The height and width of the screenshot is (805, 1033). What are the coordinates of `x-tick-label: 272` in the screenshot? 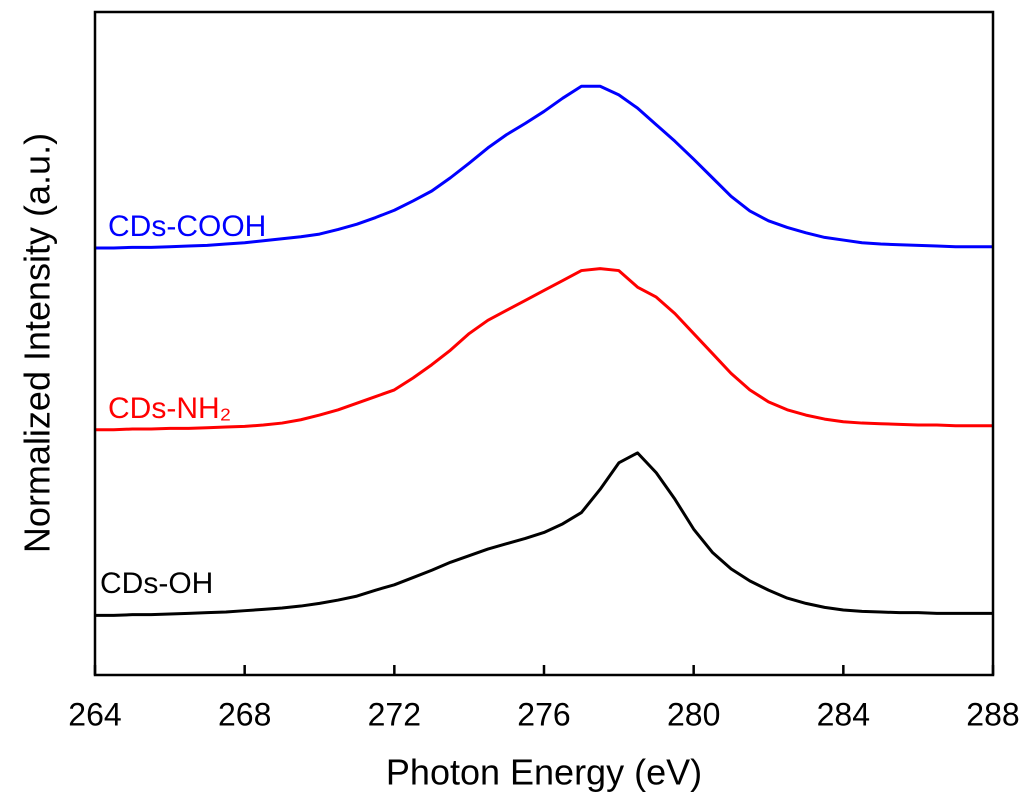 It's located at (394, 714).